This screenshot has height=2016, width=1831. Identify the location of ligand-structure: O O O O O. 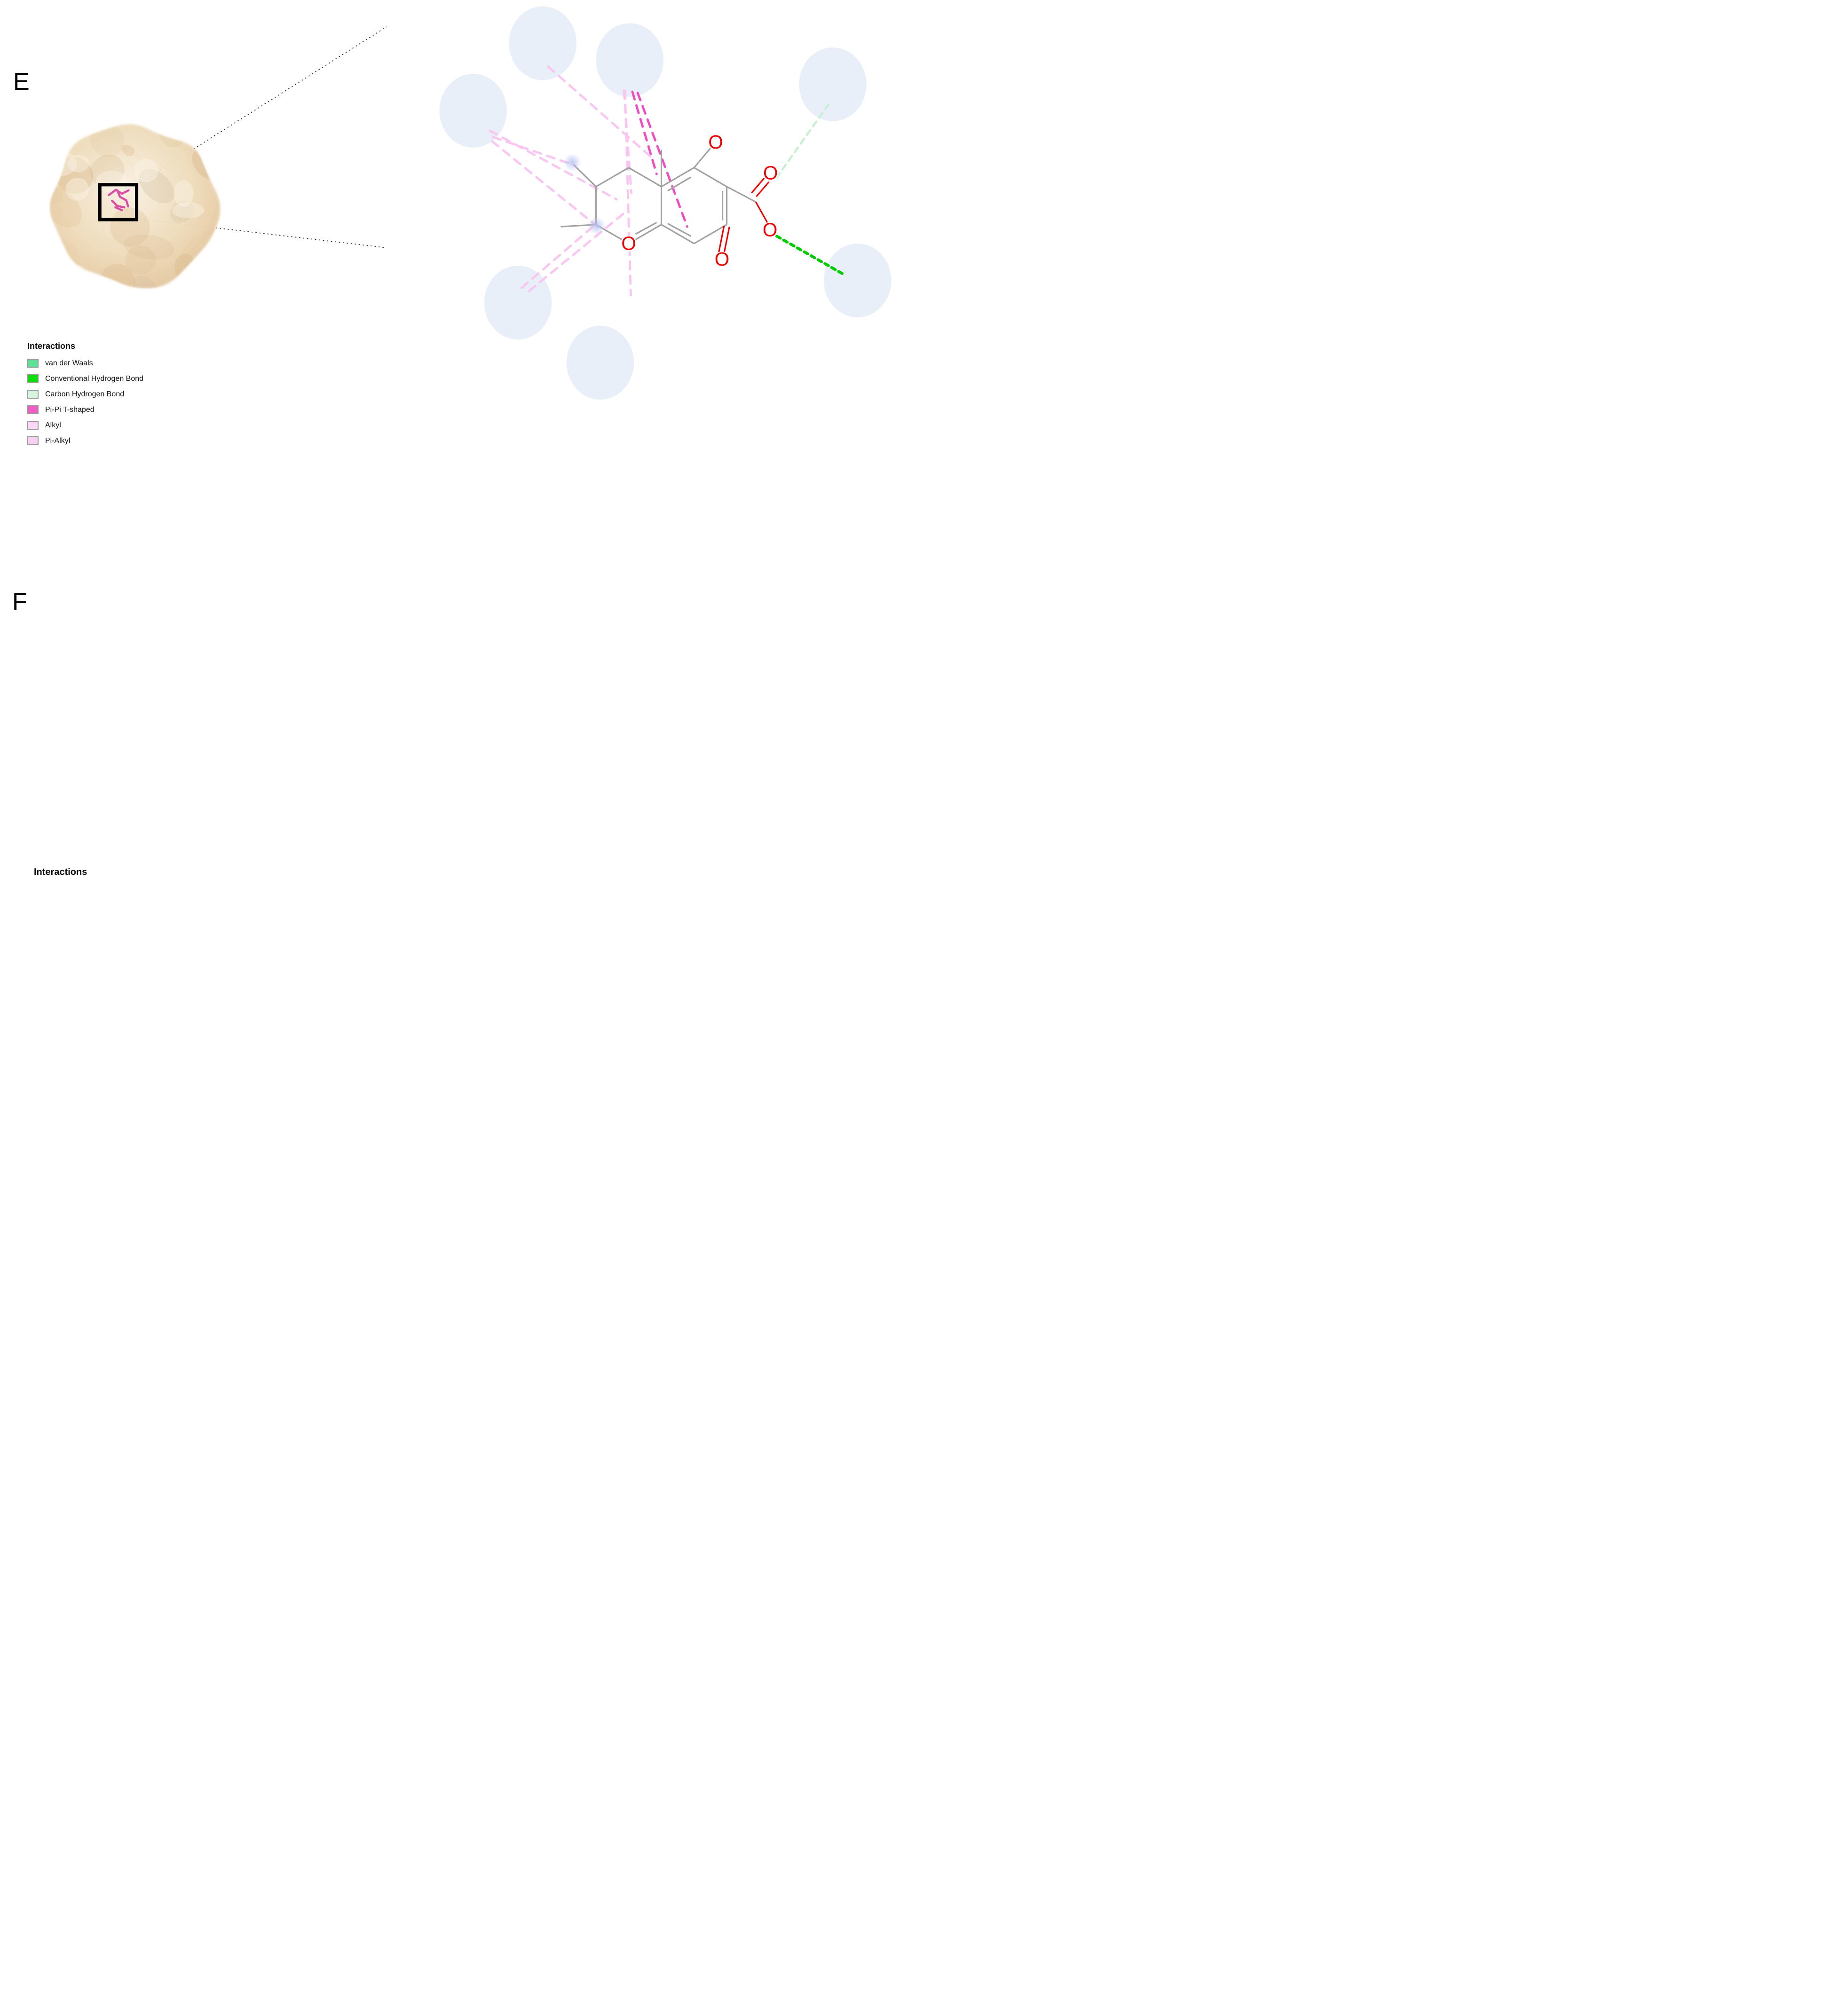
(669, 201).